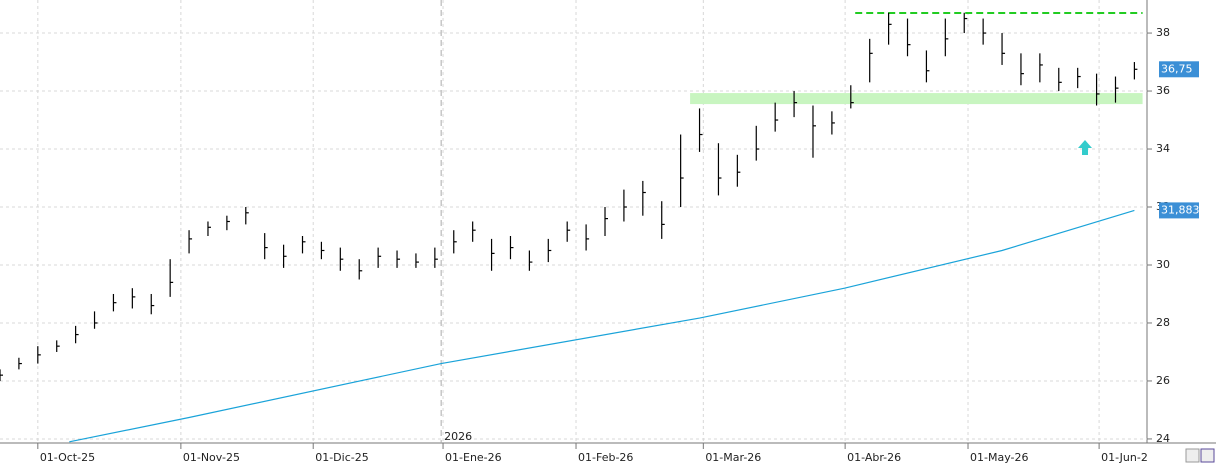  I want to click on x-tick-label: 01-Oct-25, so click(67, 457).